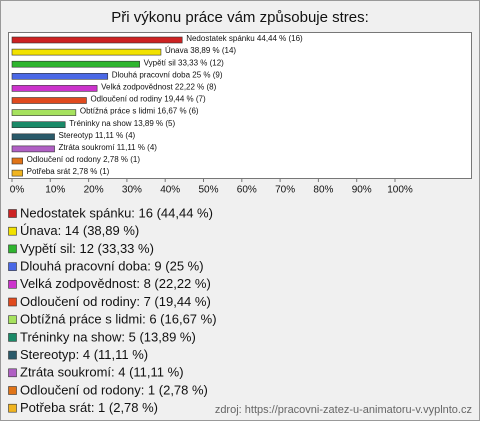 This screenshot has width=480, height=421. I want to click on x-tick-label: 30%, so click(132, 190).